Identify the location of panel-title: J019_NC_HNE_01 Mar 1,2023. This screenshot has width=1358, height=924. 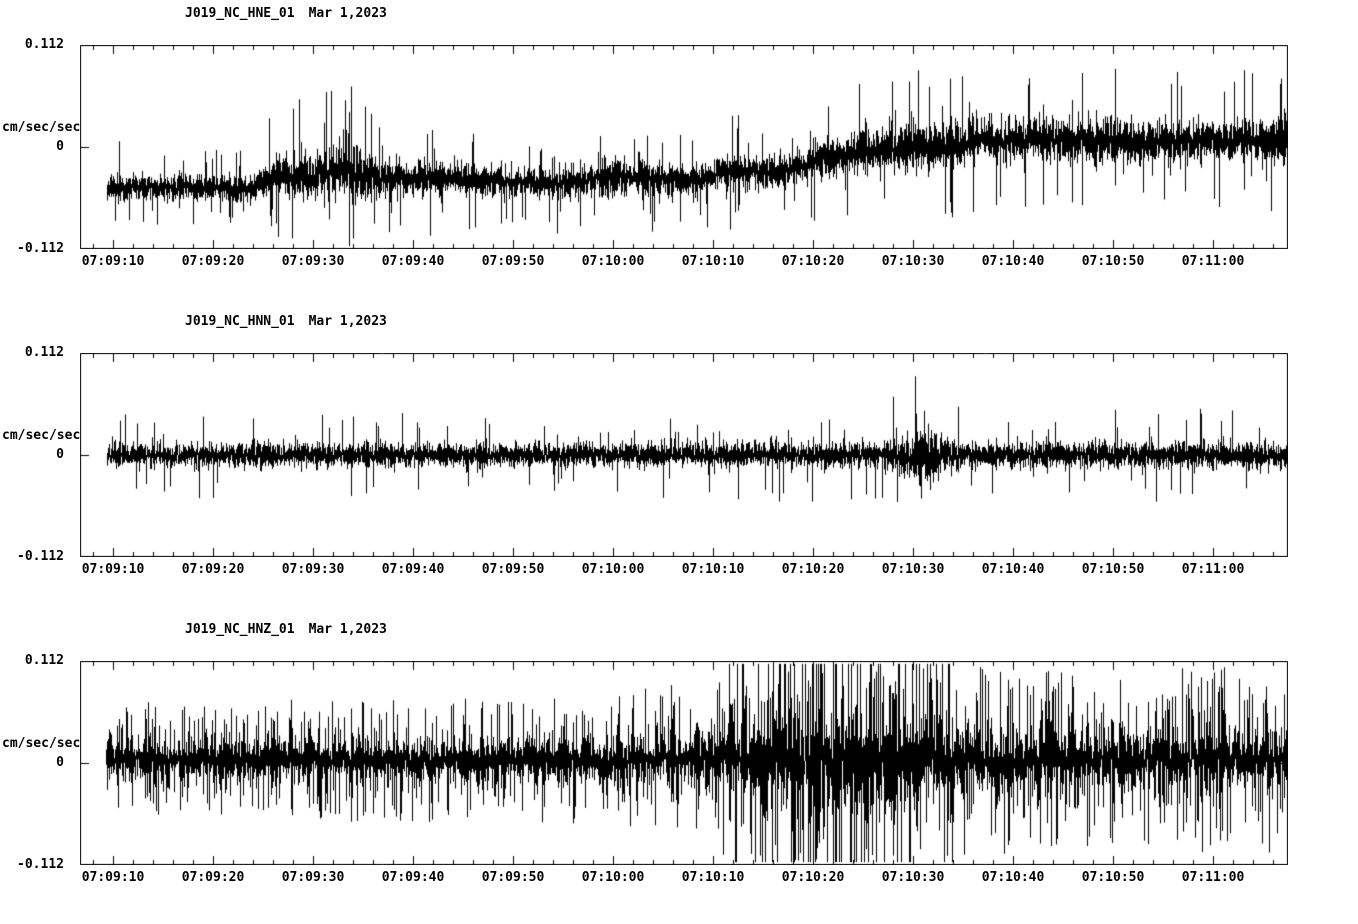
(286, 13).